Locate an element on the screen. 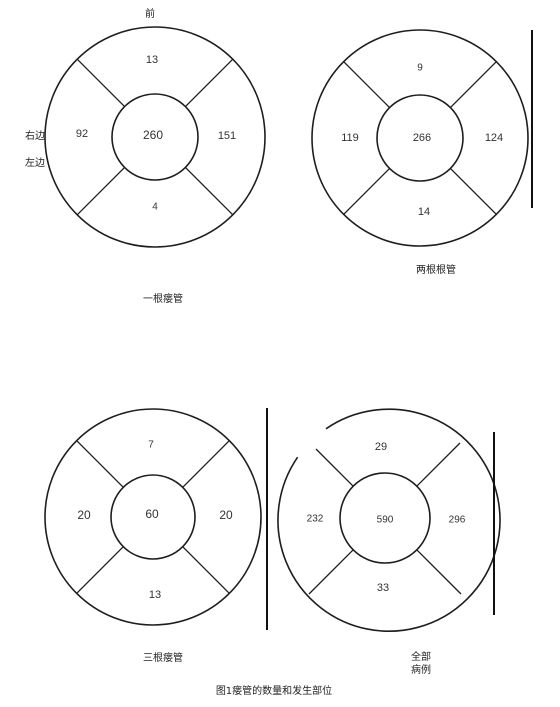 The image size is (560, 707). caption-all-line1: 全部 is located at coordinates (421, 656).